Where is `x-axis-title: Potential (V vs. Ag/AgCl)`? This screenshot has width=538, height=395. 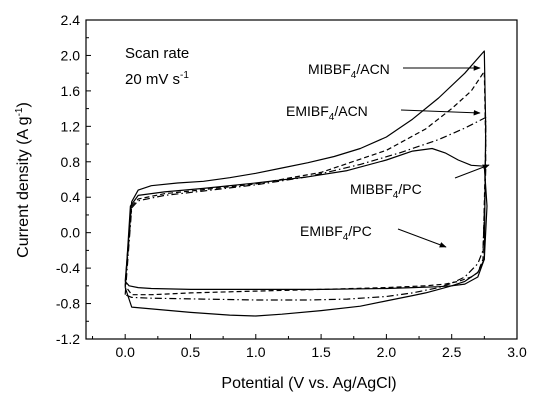
x-axis-title: Potential (V vs. Ag/AgCl) is located at coordinates (308, 383).